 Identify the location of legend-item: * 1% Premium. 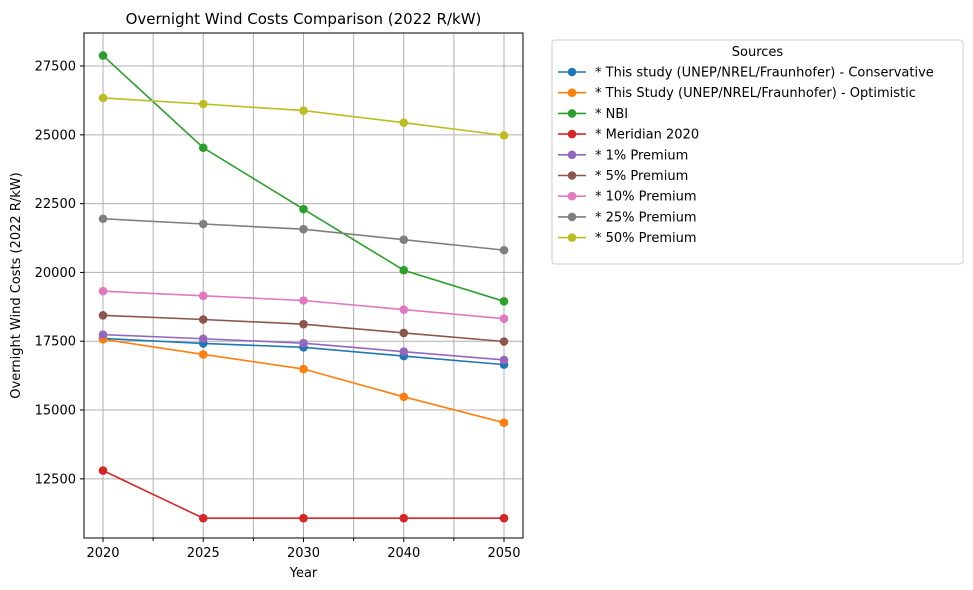
(623, 155).